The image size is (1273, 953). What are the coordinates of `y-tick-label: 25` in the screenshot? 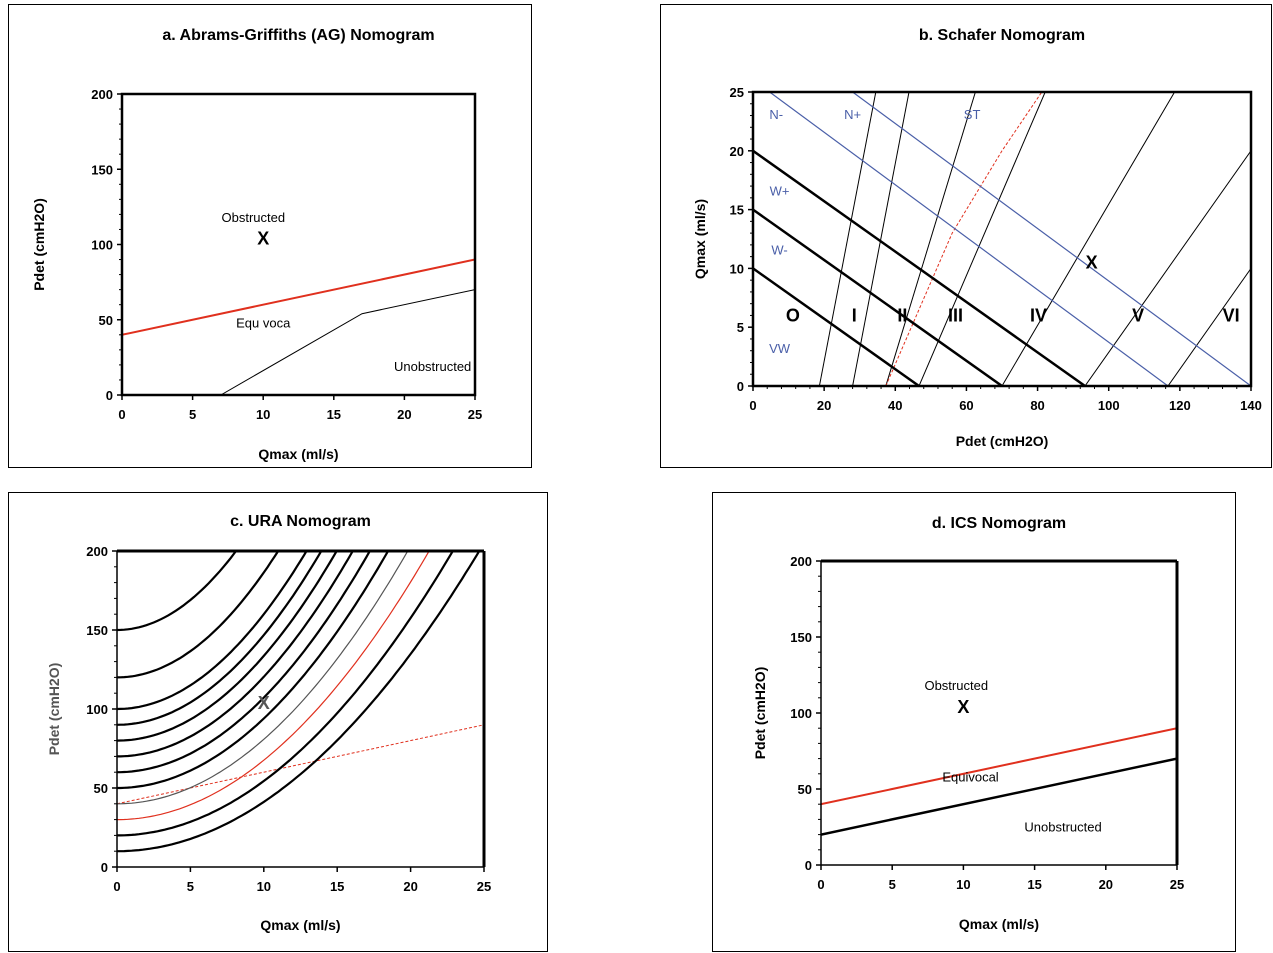 It's located at (737, 92).